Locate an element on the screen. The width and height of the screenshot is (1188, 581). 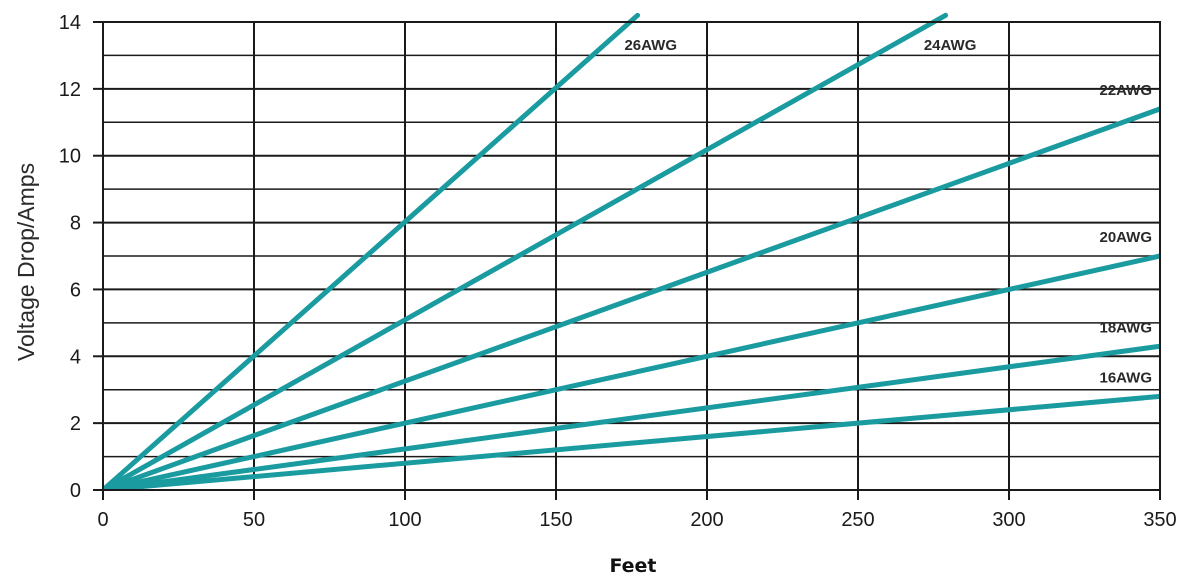
series-label-22awg: 22AWG is located at coordinates (1125, 90).